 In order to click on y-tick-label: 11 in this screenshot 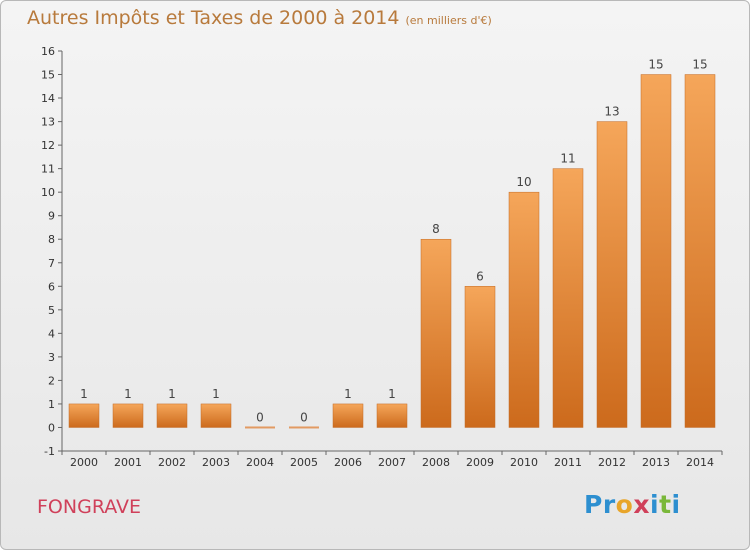, I will do `click(48, 169)`.